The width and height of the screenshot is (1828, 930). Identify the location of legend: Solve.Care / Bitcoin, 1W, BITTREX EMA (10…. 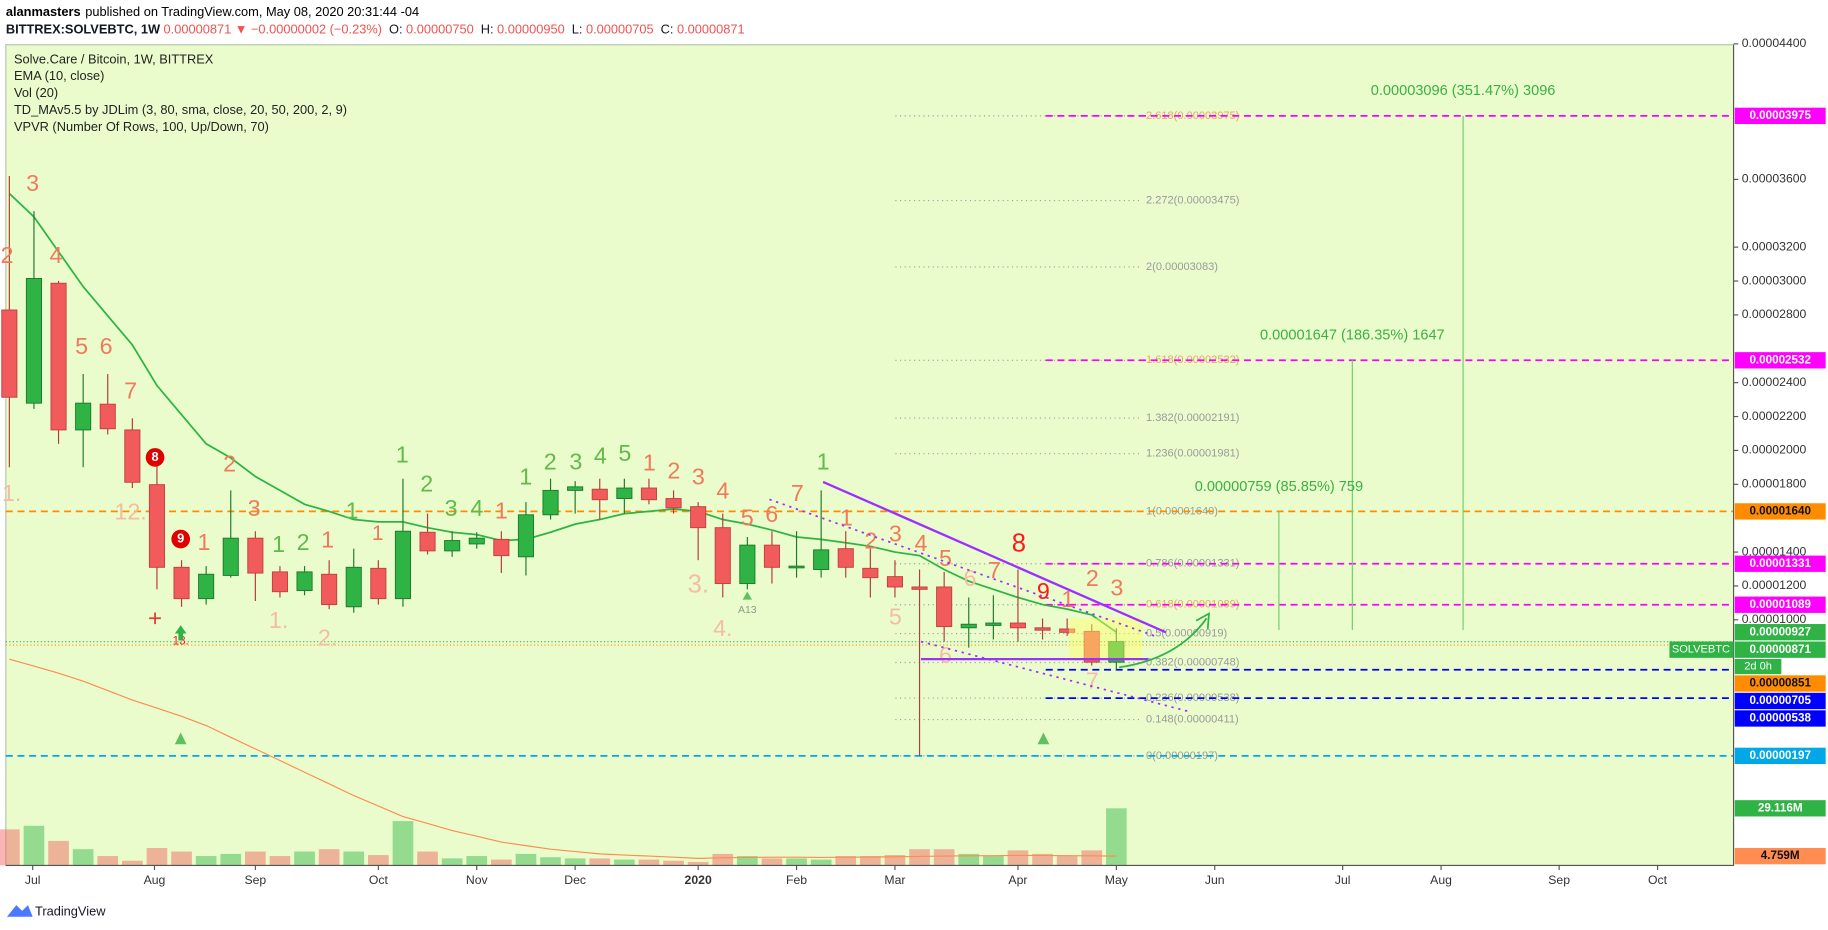
(180, 92).